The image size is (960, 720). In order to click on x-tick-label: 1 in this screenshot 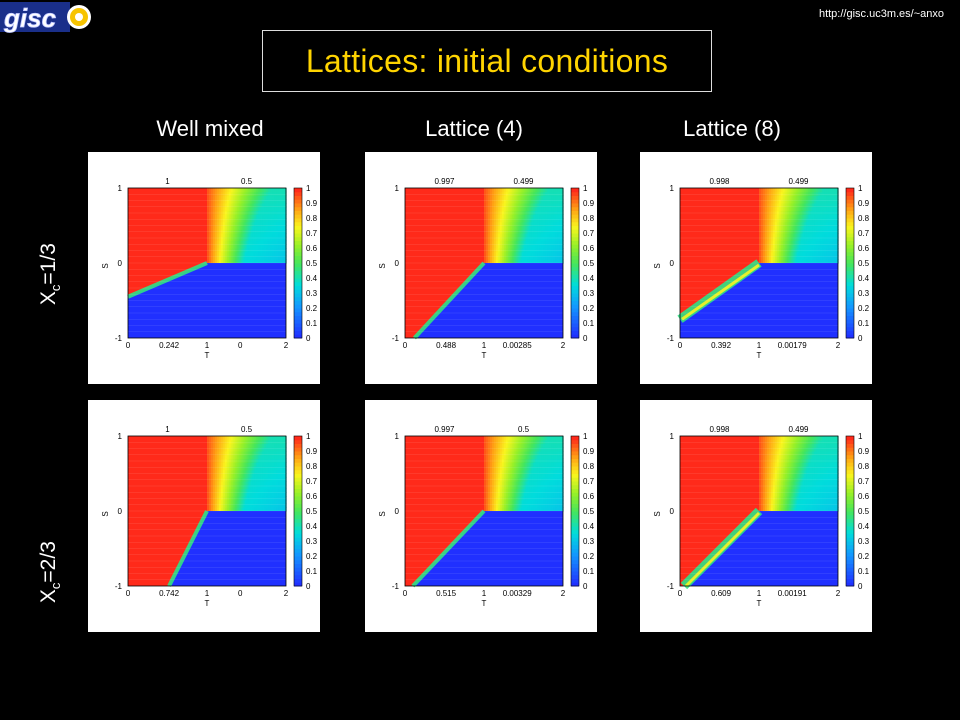, I will do `click(207, 593)`.